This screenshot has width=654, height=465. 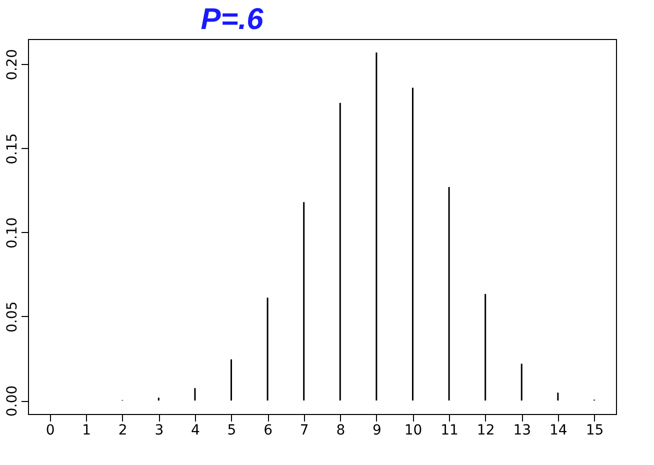 What do you see at coordinates (341, 430) in the screenshot?
I see `x-tick-label: 8` at bounding box center [341, 430].